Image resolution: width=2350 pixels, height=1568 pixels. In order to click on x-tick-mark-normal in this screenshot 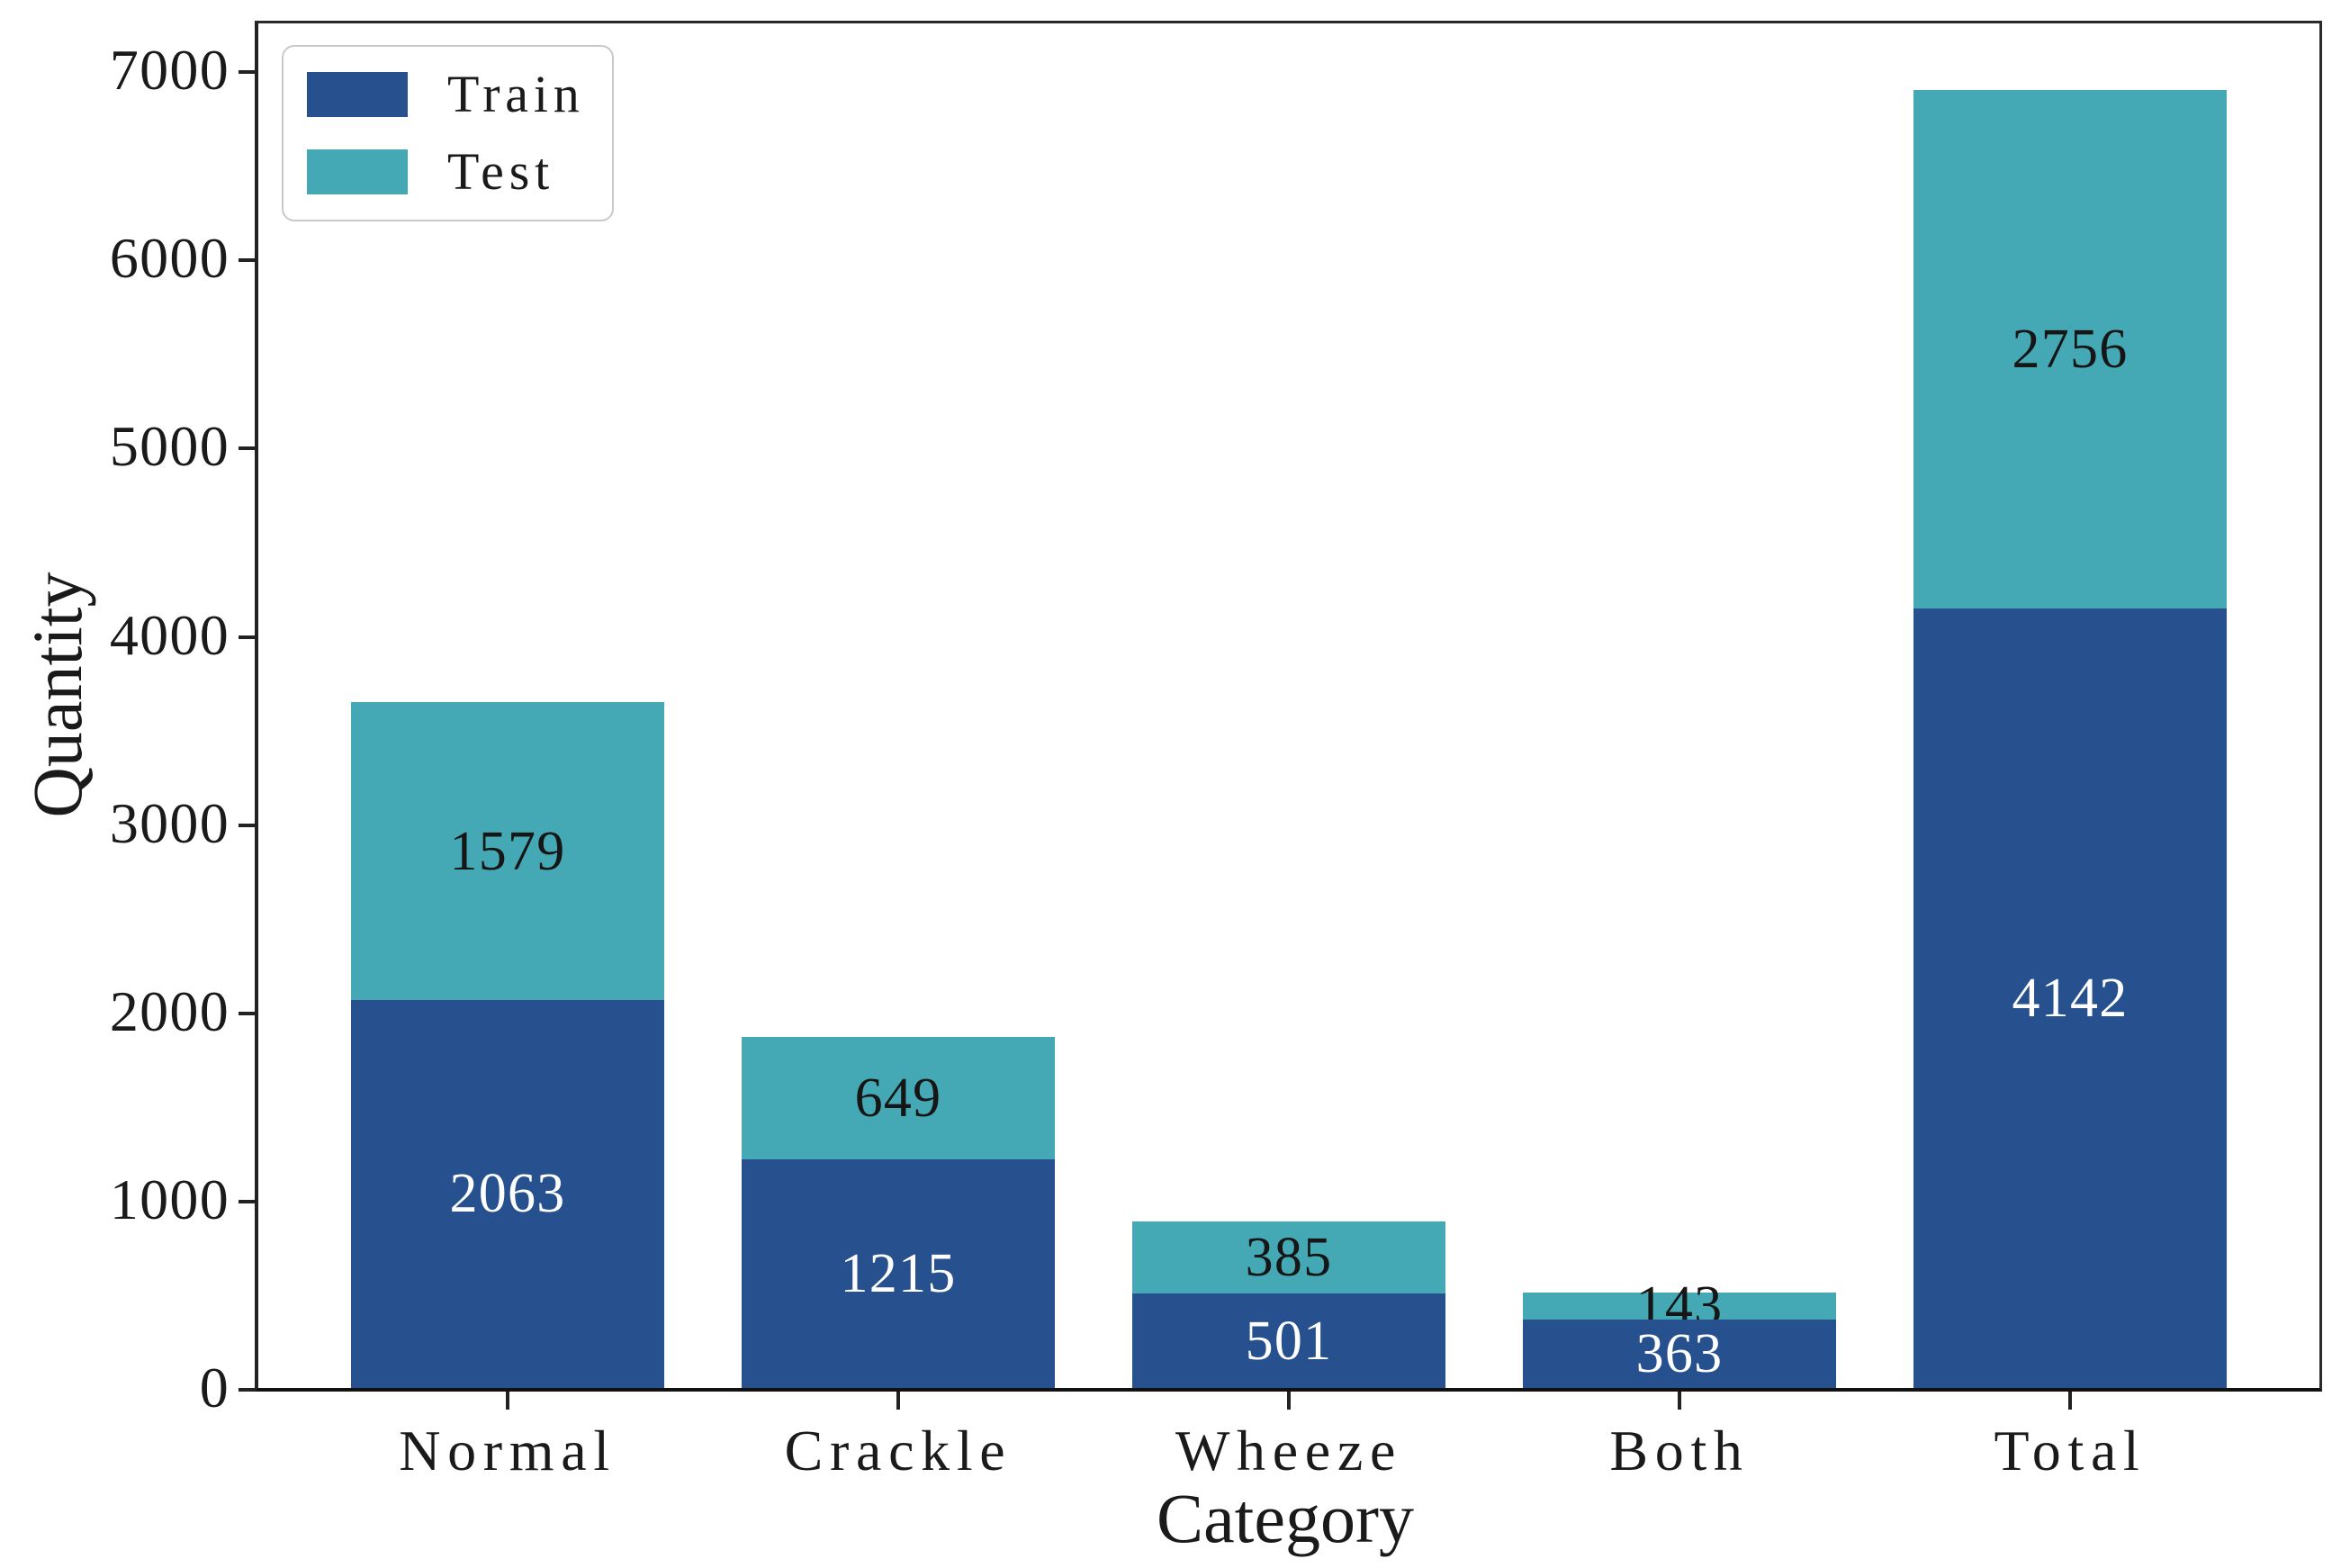, I will do `click(507, 1401)`.